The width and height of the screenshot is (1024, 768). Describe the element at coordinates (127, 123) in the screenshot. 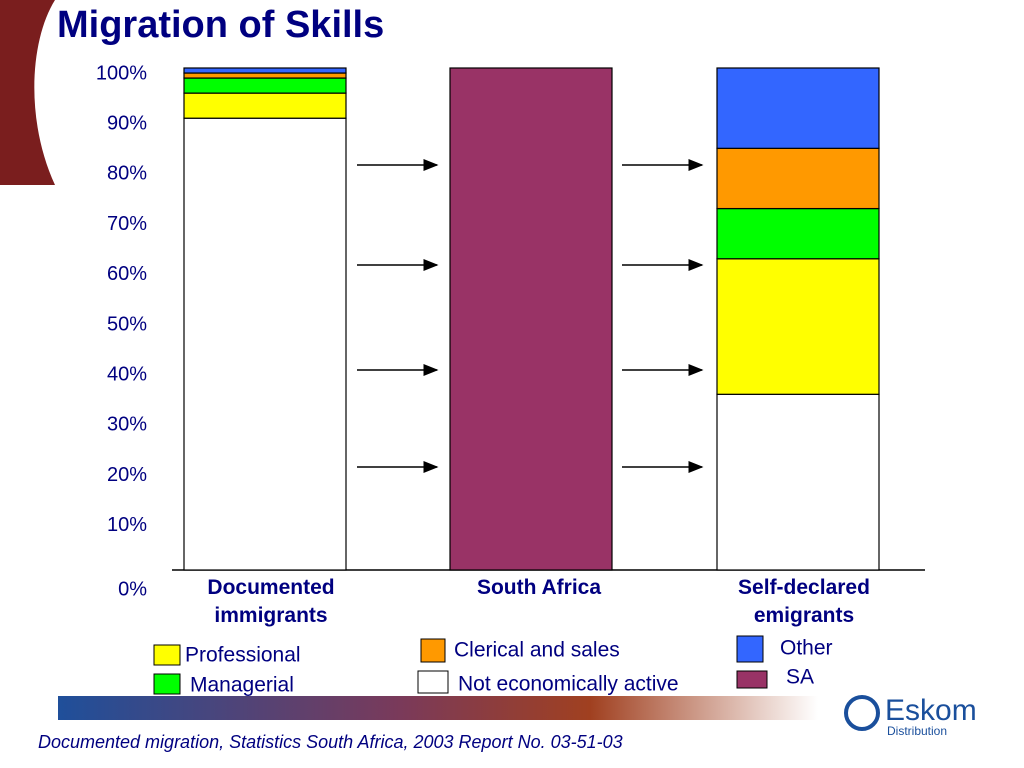

I see `y-tick-label: 90%` at that location.